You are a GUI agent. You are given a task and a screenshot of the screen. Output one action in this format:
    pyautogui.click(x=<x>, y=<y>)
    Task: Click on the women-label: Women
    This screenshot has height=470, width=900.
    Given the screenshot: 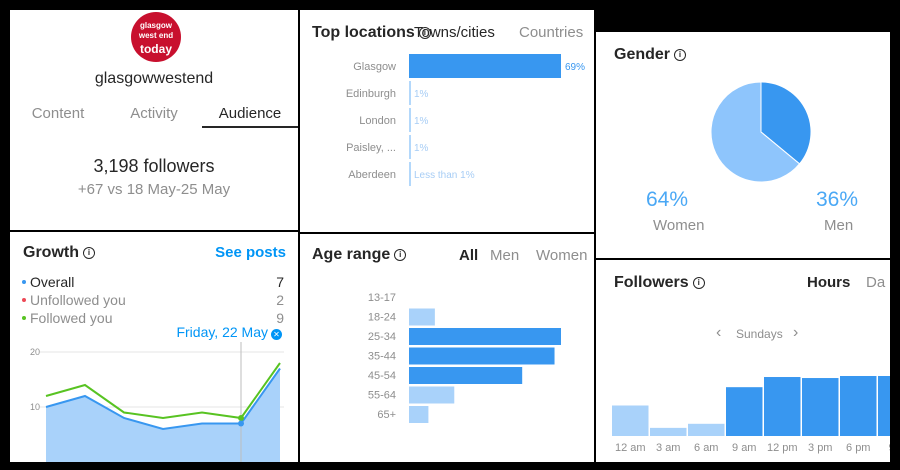 What is the action you would take?
    pyautogui.click(x=679, y=225)
    